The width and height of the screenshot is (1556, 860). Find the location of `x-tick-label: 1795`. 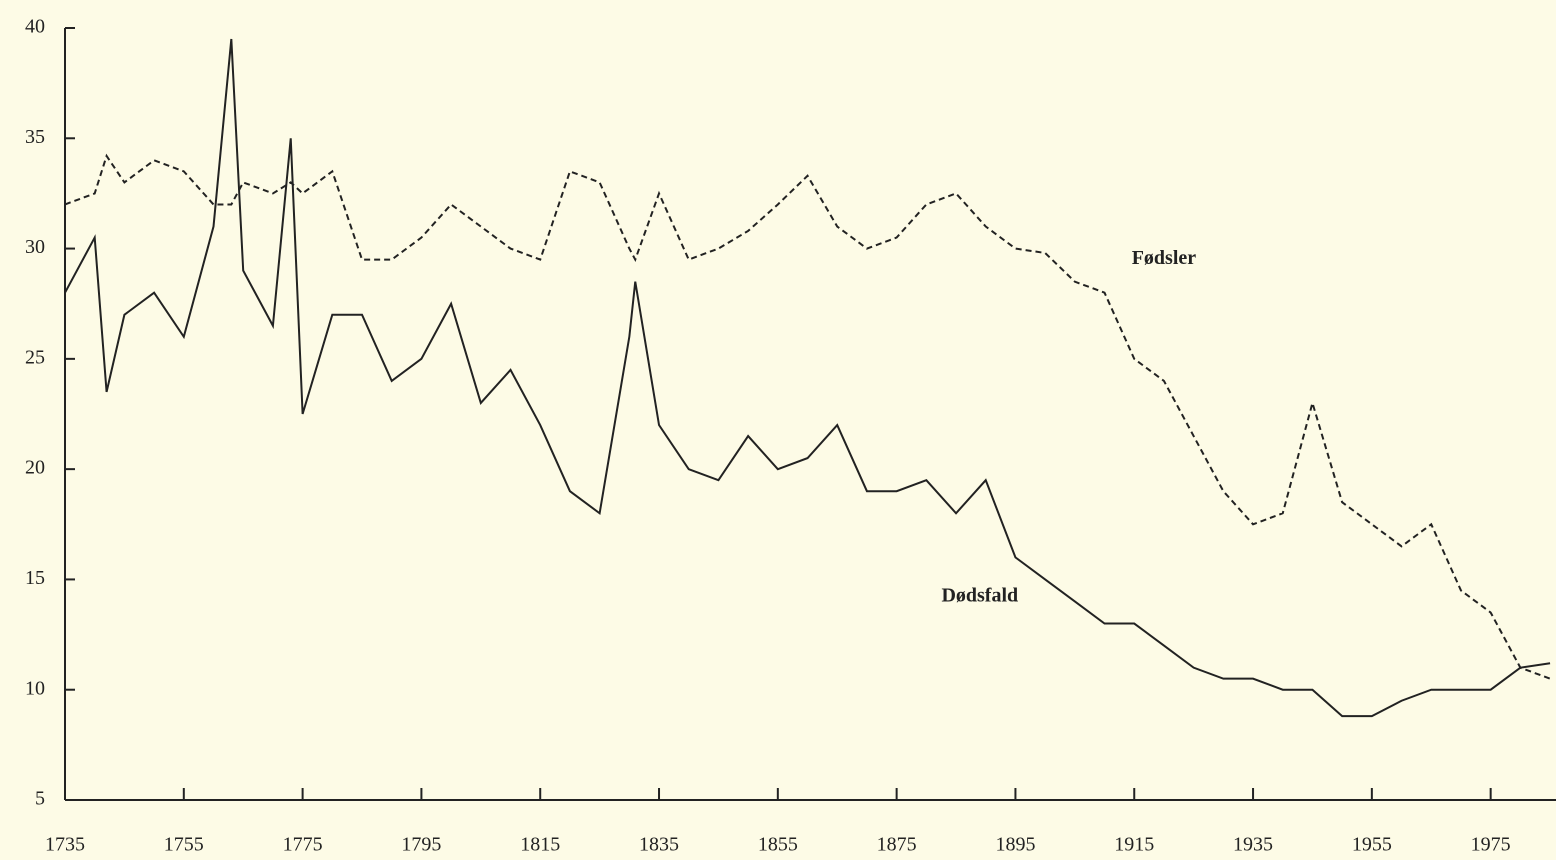

x-tick-label: 1795 is located at coordinates (421, 845).